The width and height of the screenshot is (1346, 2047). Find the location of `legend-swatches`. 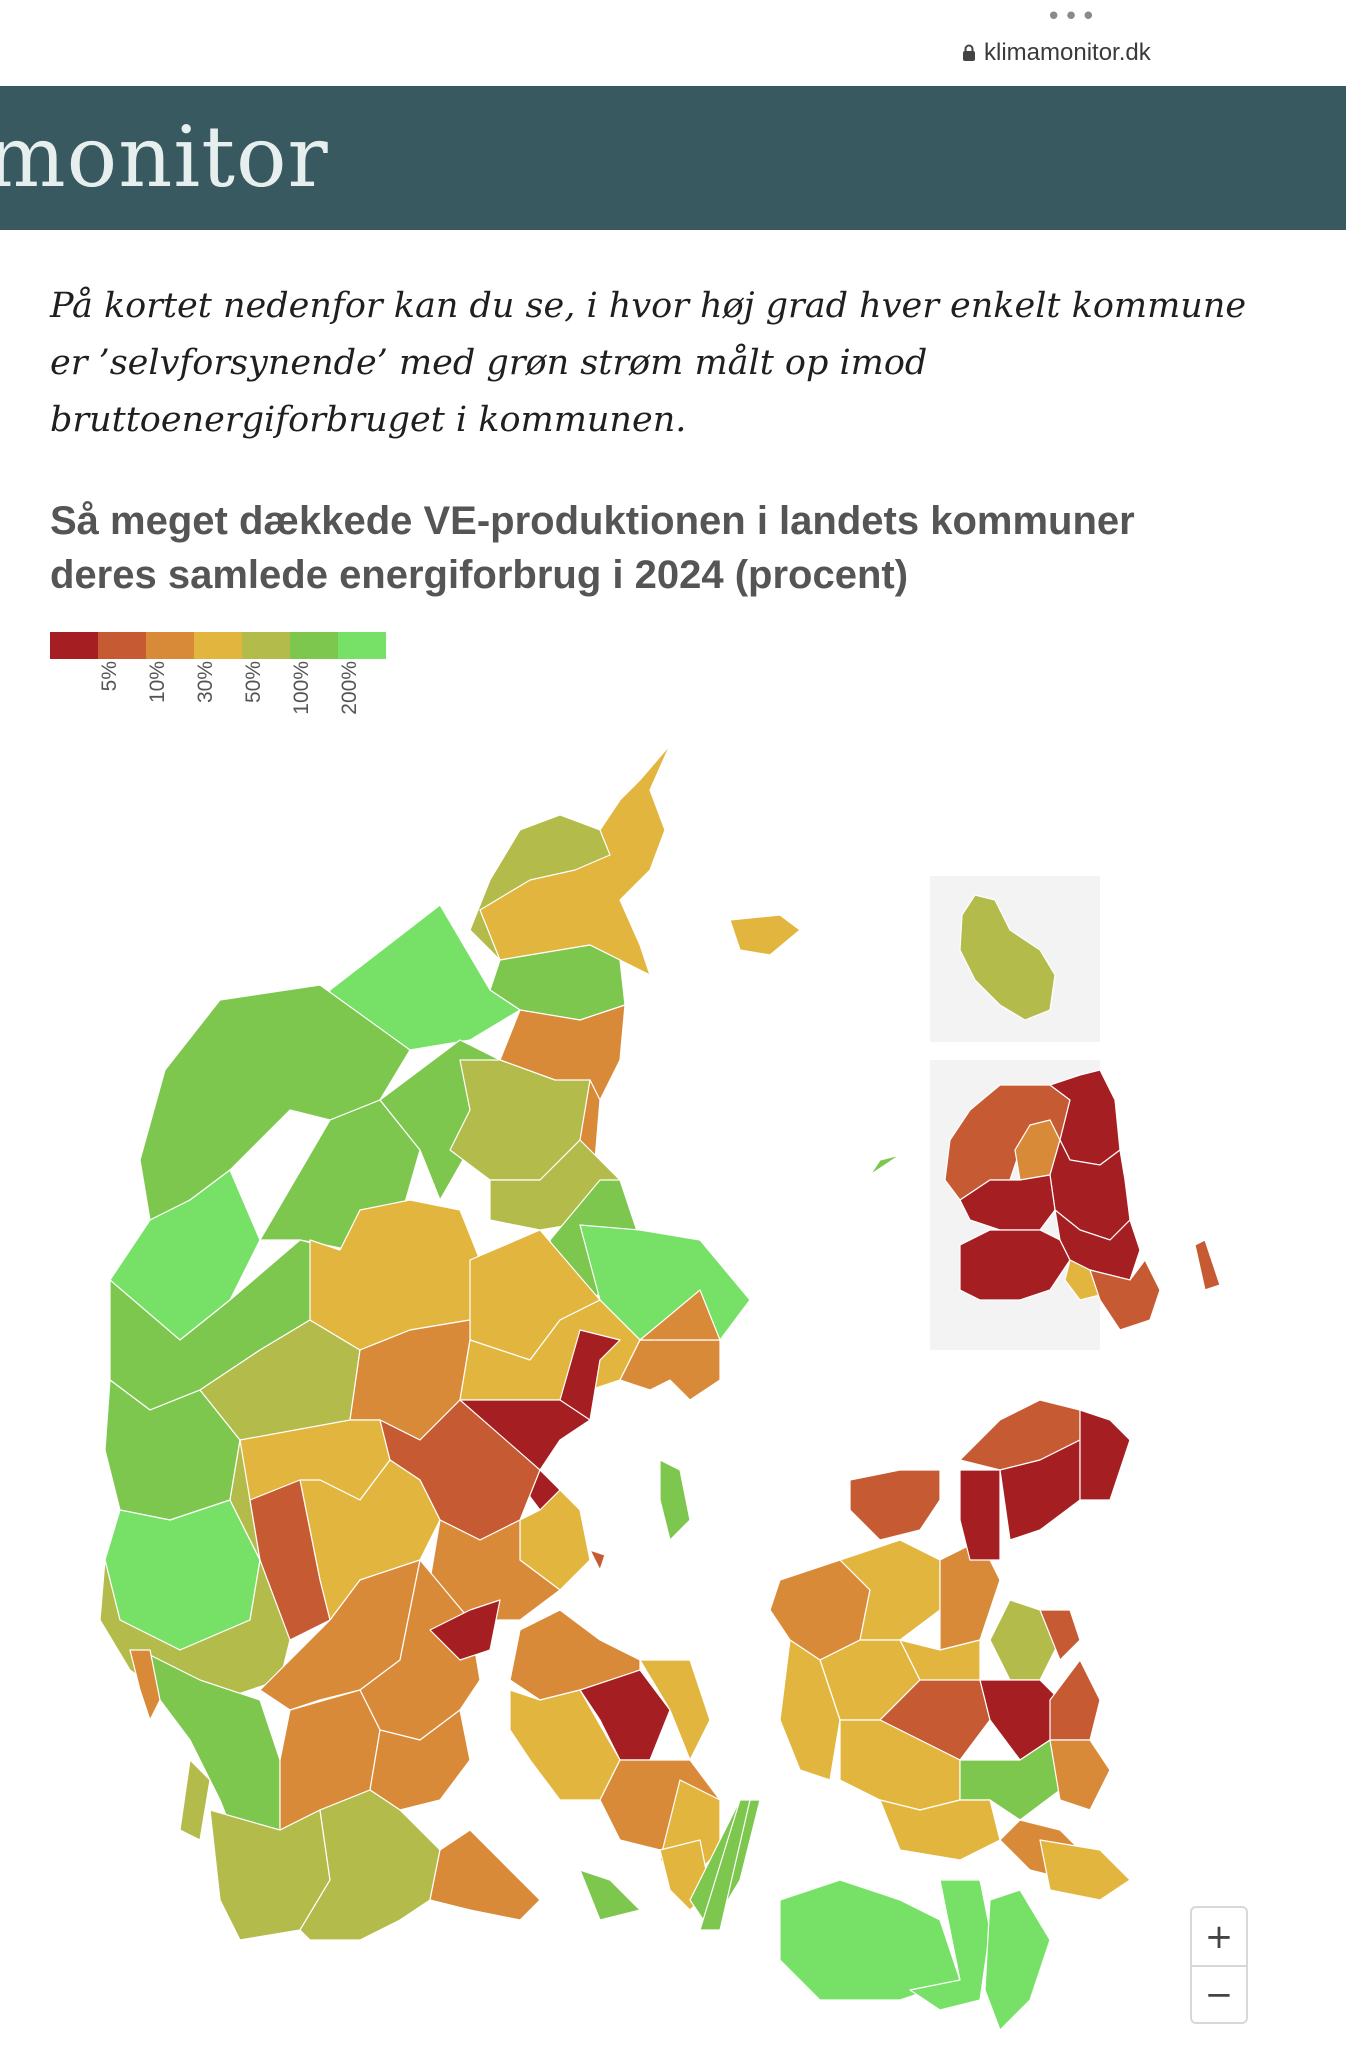

legend-swatches is located at coordinates (218, 645).